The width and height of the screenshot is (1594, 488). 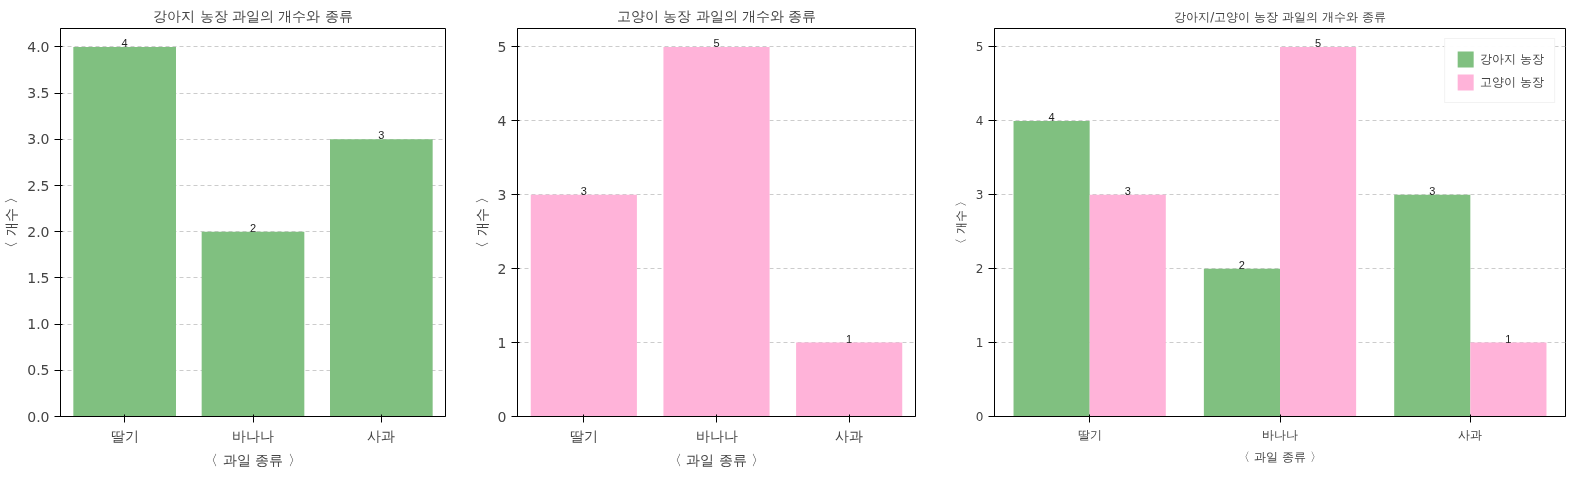 What do you see at coordinates (38, 139) in the screenshot?
I see `y-tick-label: 3.0` at bounding box center [38, 139].